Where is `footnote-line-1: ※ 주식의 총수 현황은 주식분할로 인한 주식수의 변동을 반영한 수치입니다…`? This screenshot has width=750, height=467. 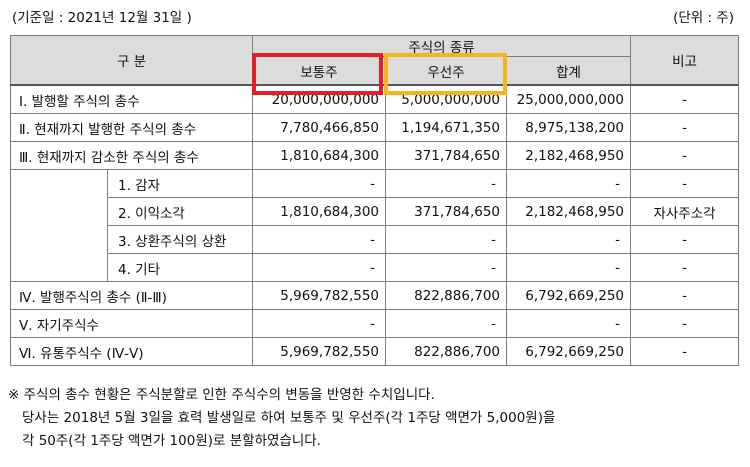 footnote-line-1: ※ 주식의 총수 현황은 주식분할로 인한 주식수의 변동을 반영한 수치입니다… is located at coordinates (221, 395).